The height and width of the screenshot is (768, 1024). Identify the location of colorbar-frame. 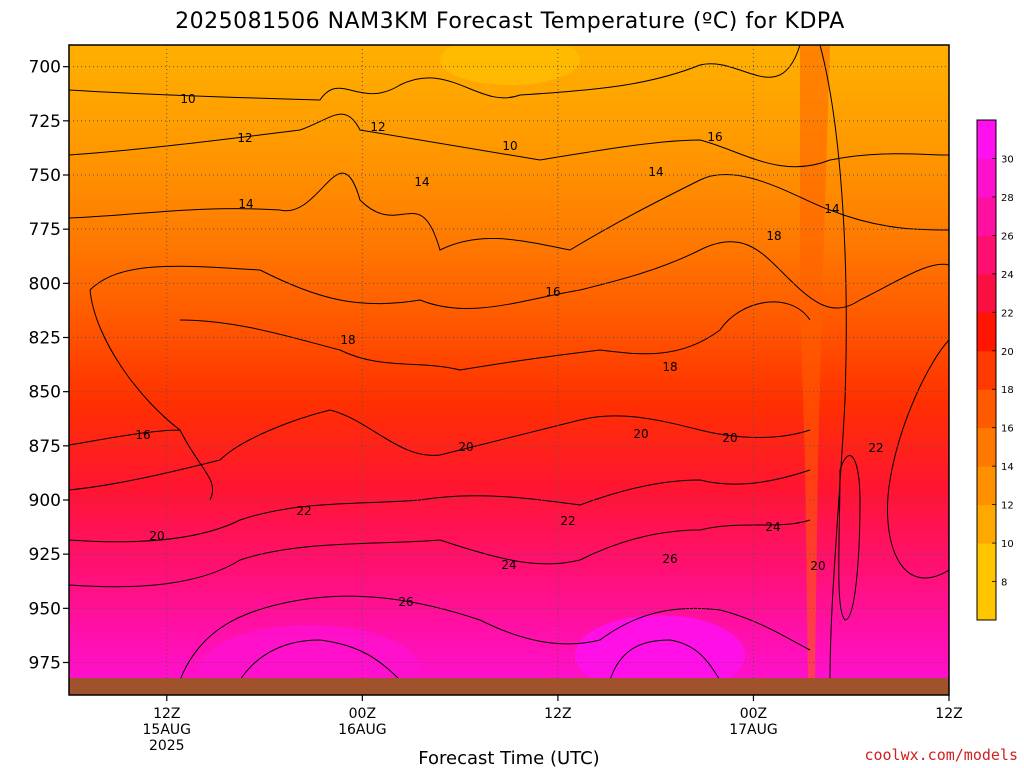
(986, 370).